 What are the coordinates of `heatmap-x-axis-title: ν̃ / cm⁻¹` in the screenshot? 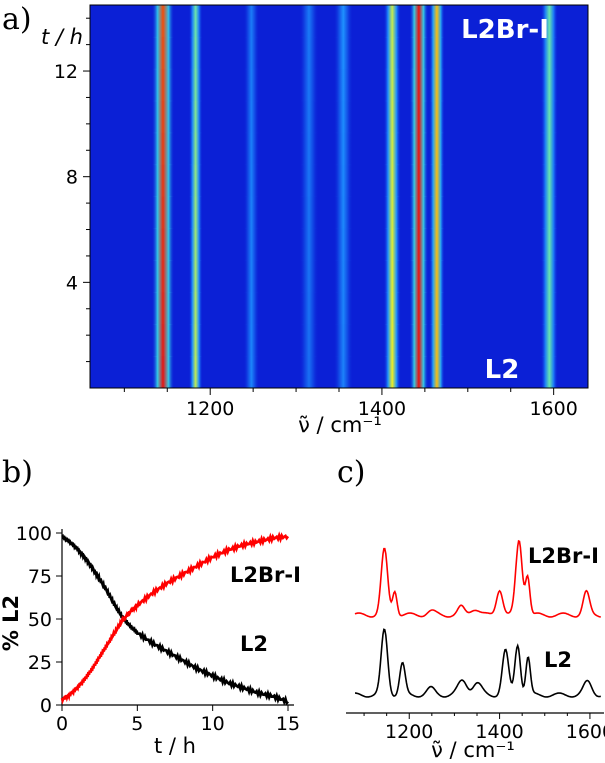 It's located at (340, 425).